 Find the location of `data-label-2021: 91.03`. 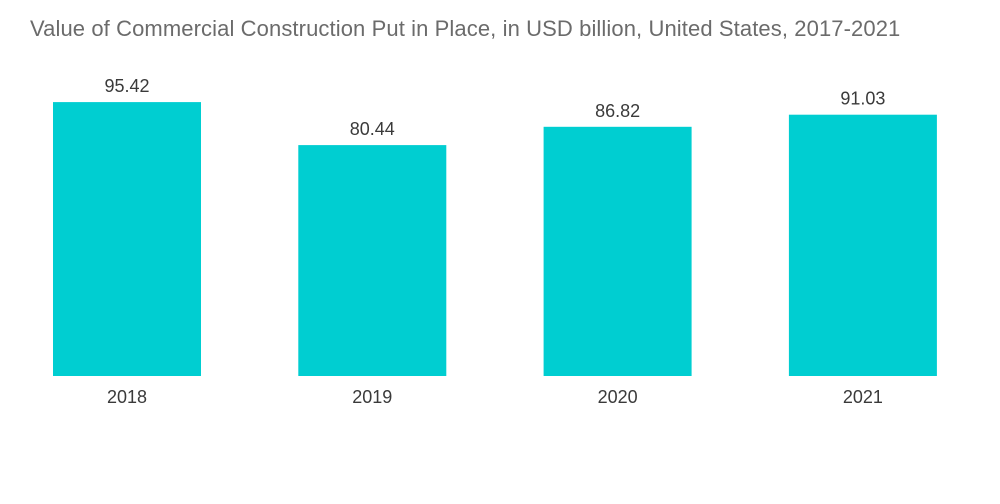

data-label-2021: 91.03 is located at coordinates (862, 99).